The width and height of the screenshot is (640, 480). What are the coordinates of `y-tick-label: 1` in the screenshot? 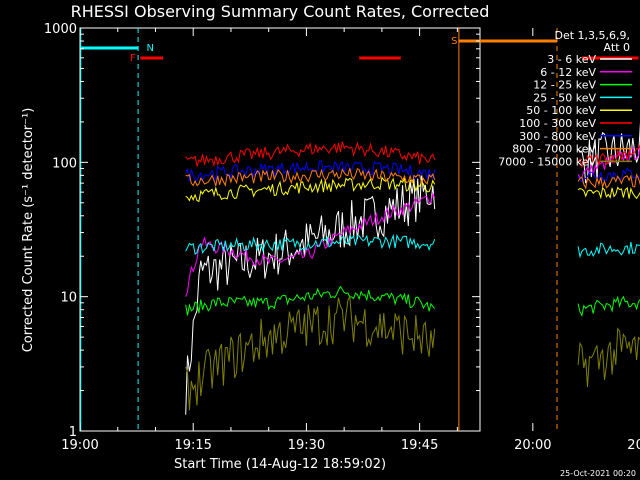 It's located at (73, 432).